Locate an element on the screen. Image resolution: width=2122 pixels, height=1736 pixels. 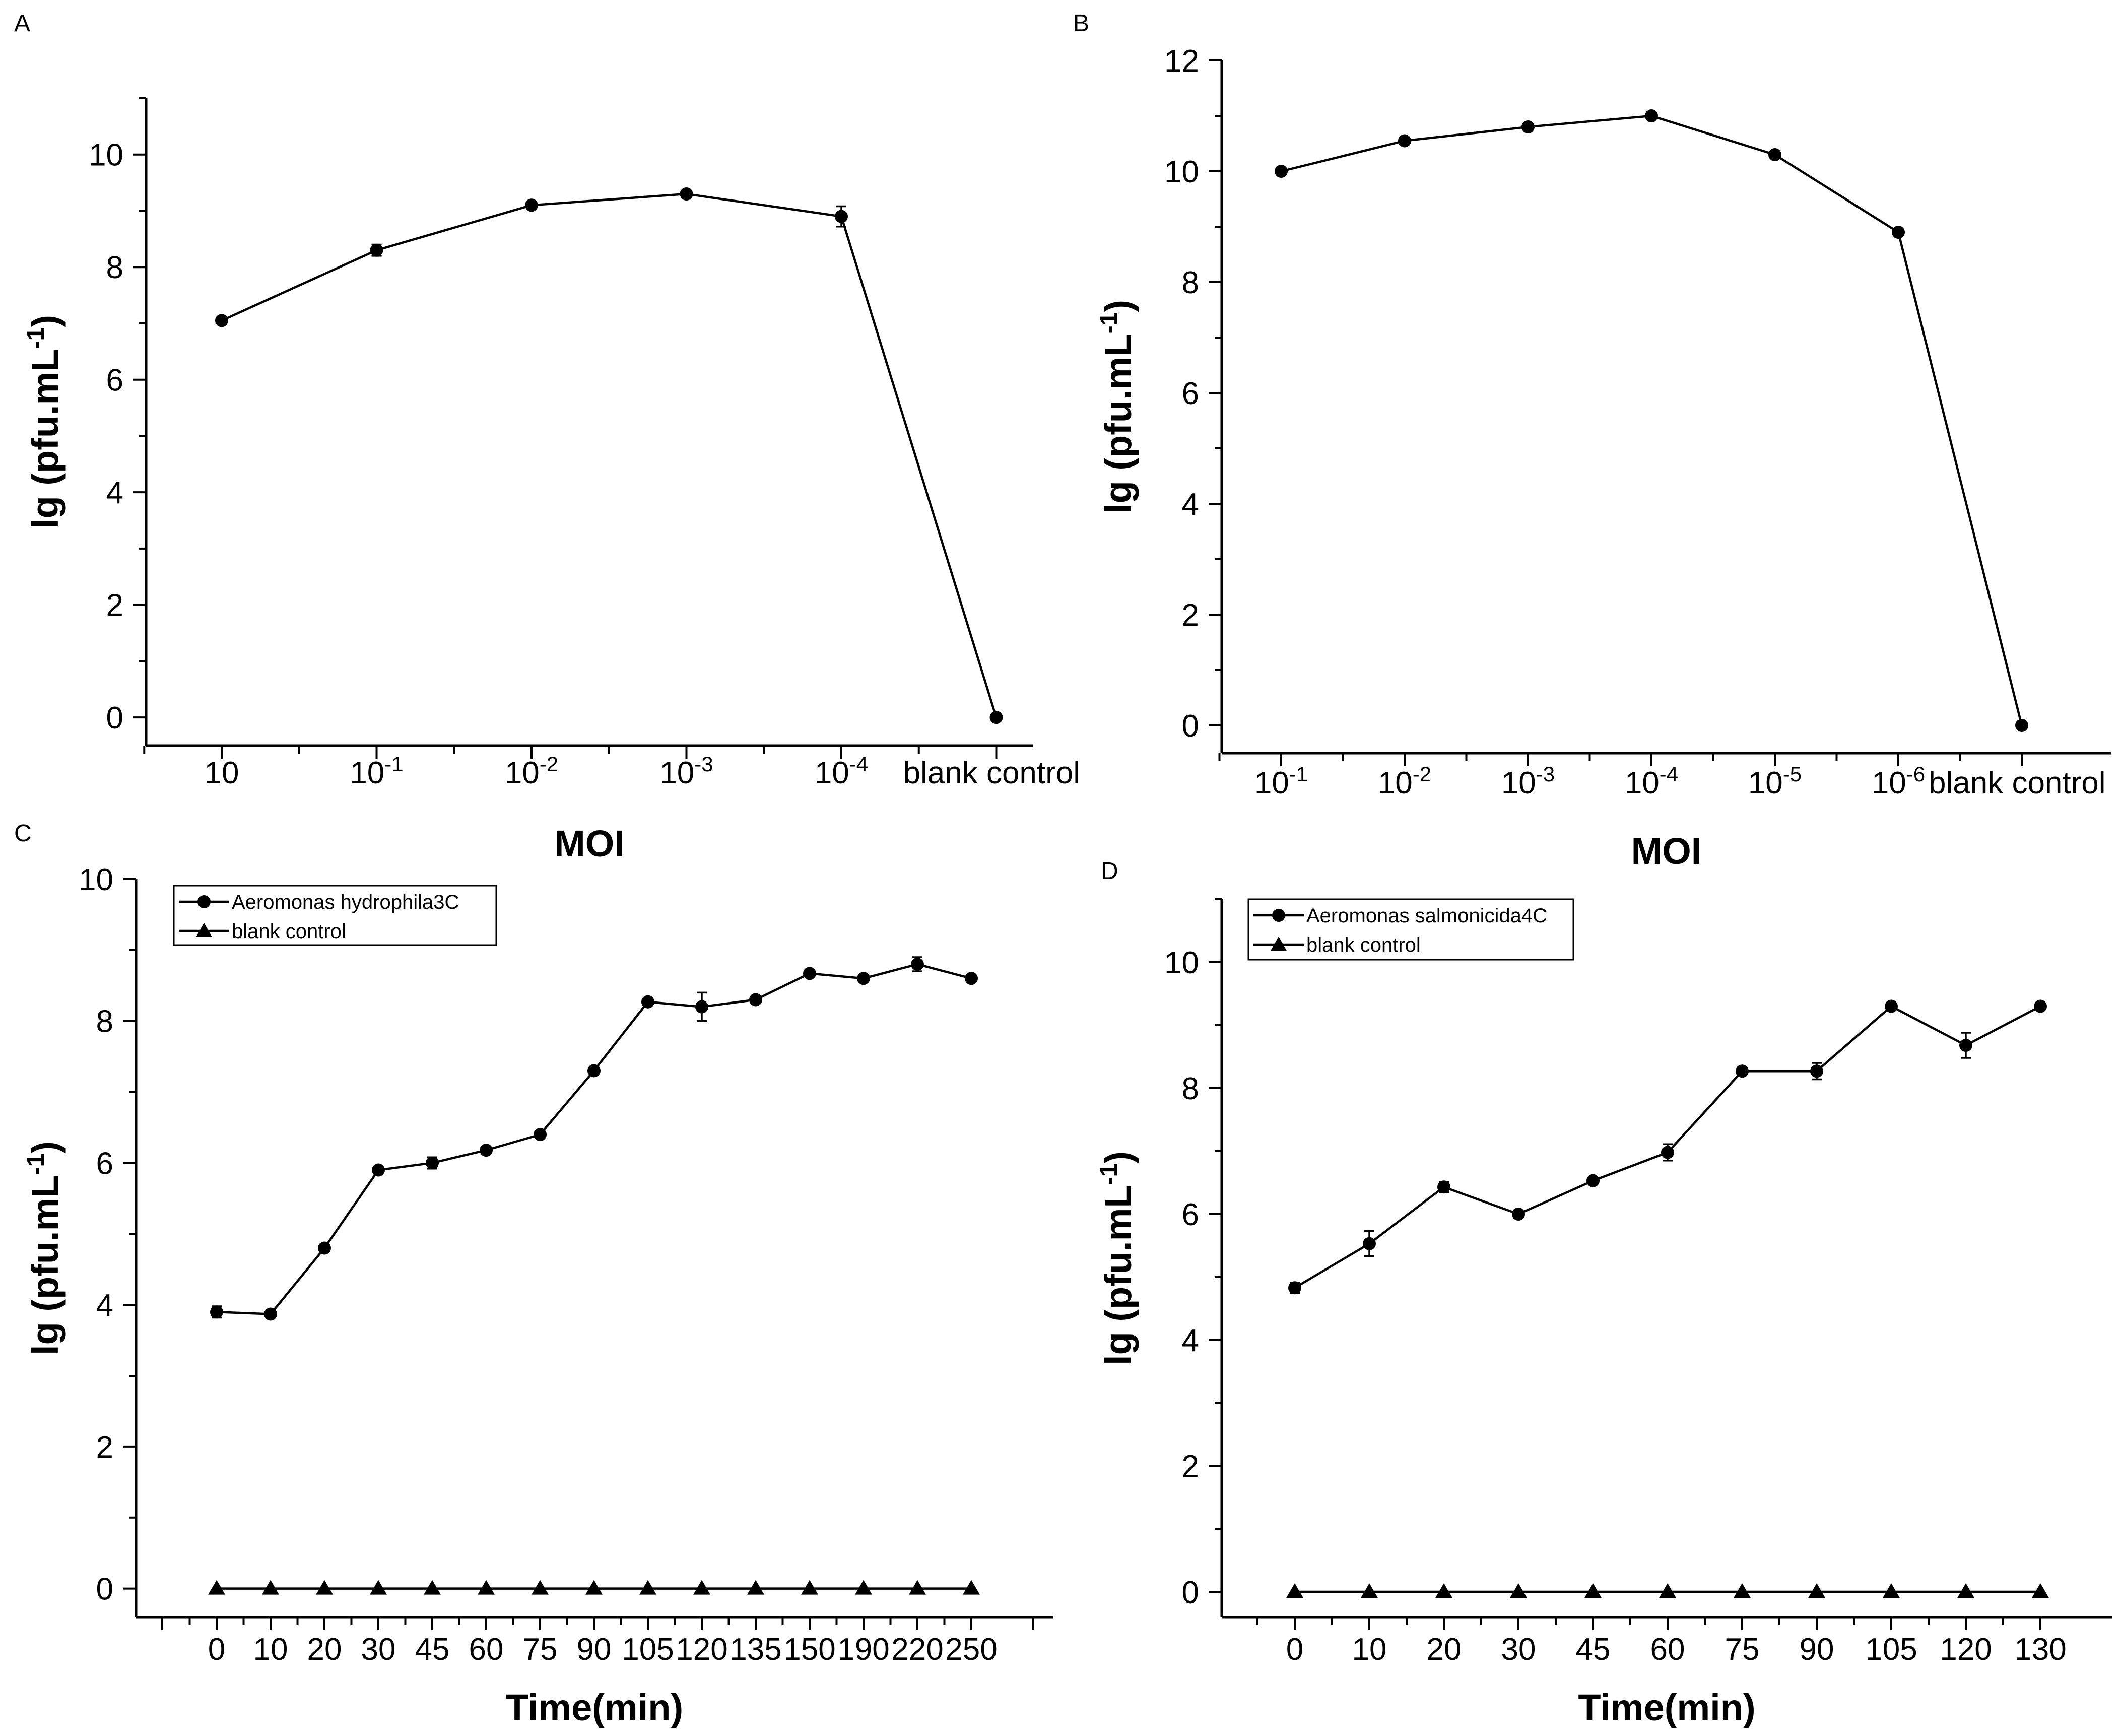
panel-label: A is located at coordinates (22, 23).